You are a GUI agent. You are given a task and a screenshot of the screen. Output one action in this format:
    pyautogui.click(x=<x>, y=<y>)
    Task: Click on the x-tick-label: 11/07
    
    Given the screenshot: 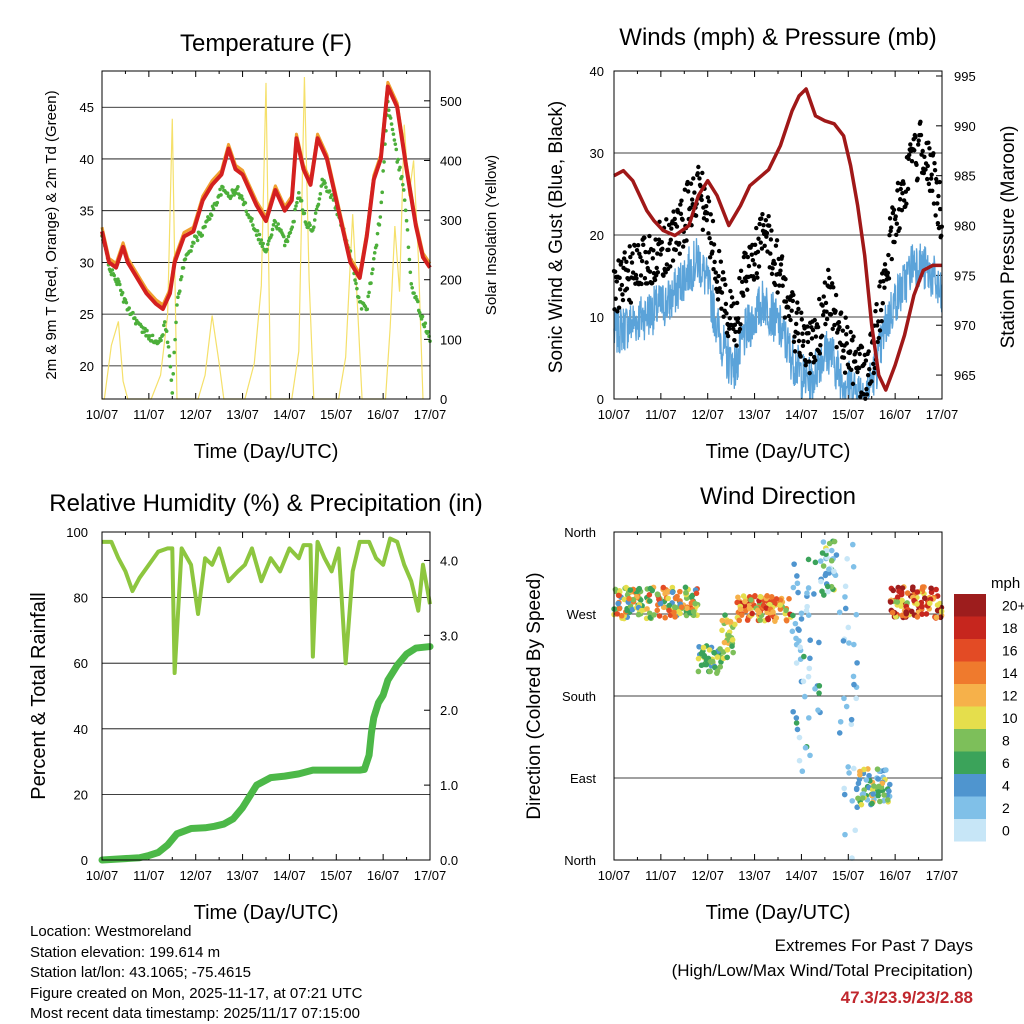 What is the action you would take?
    pyautogui.click(x=149, y=875)
    